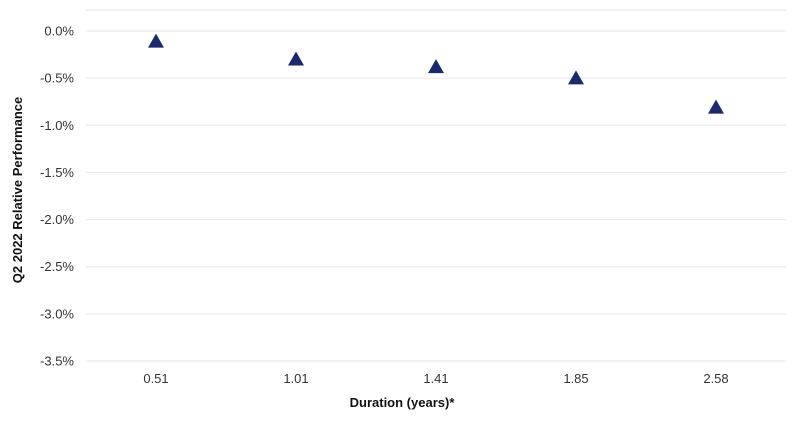 Image resolution: width=804 pixels, height=422 pixels. I want to click on y-axis-ticks: 0.0% -0.5% -1.0% -1.5% -2.0% -2.5% -3.0% -3.5%, so click(57, 196).